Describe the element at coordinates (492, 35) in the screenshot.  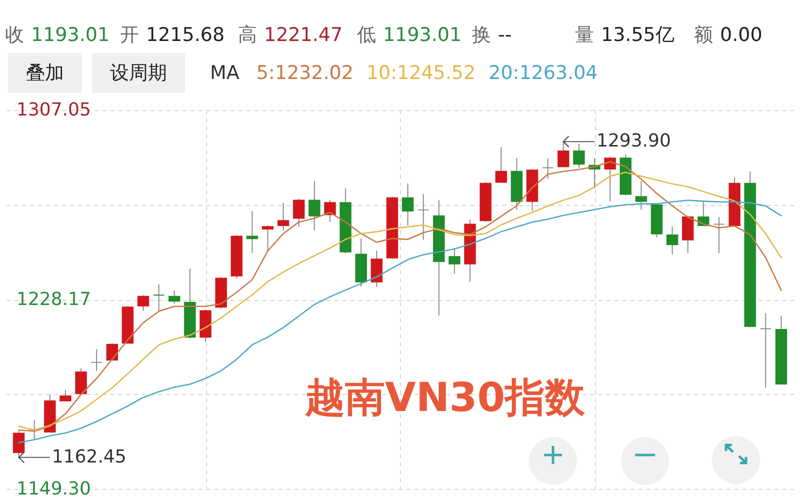
I see `text: 换 --` at that location.